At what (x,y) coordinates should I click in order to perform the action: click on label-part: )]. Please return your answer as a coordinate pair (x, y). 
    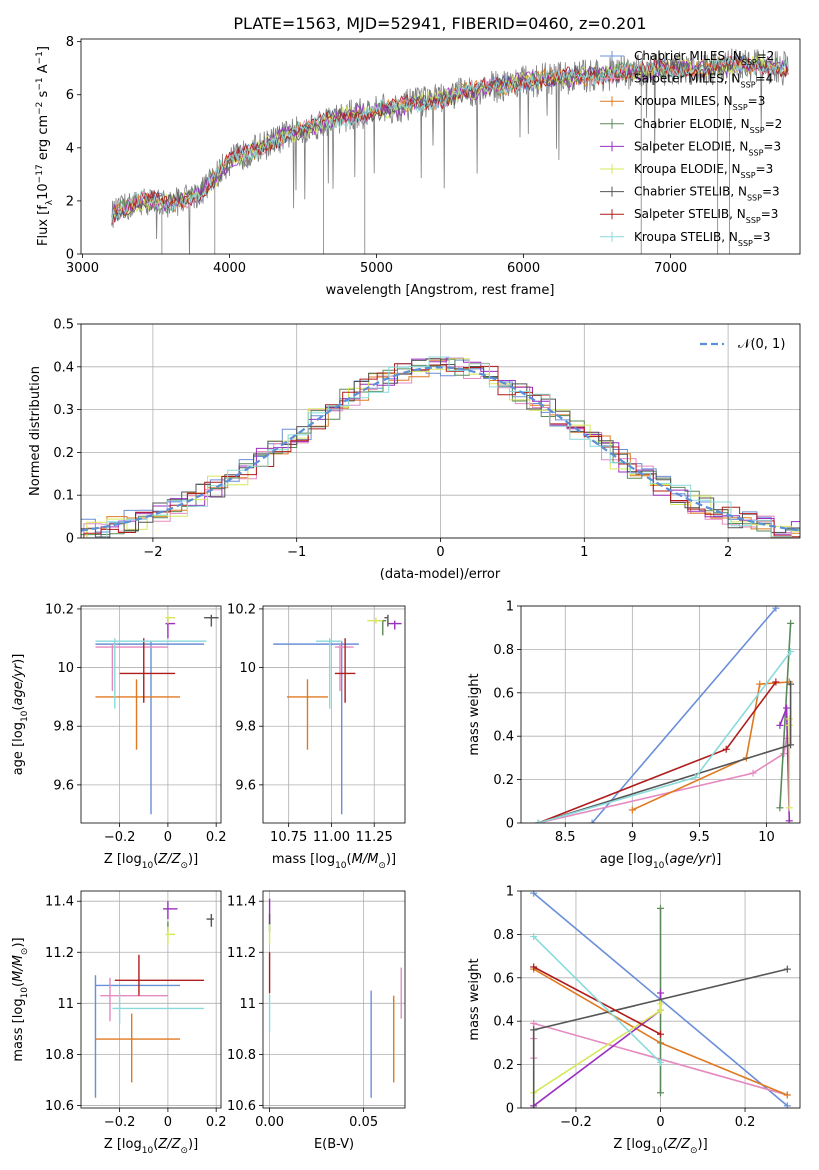
    Looking at the image, I should click on (193, 1144).